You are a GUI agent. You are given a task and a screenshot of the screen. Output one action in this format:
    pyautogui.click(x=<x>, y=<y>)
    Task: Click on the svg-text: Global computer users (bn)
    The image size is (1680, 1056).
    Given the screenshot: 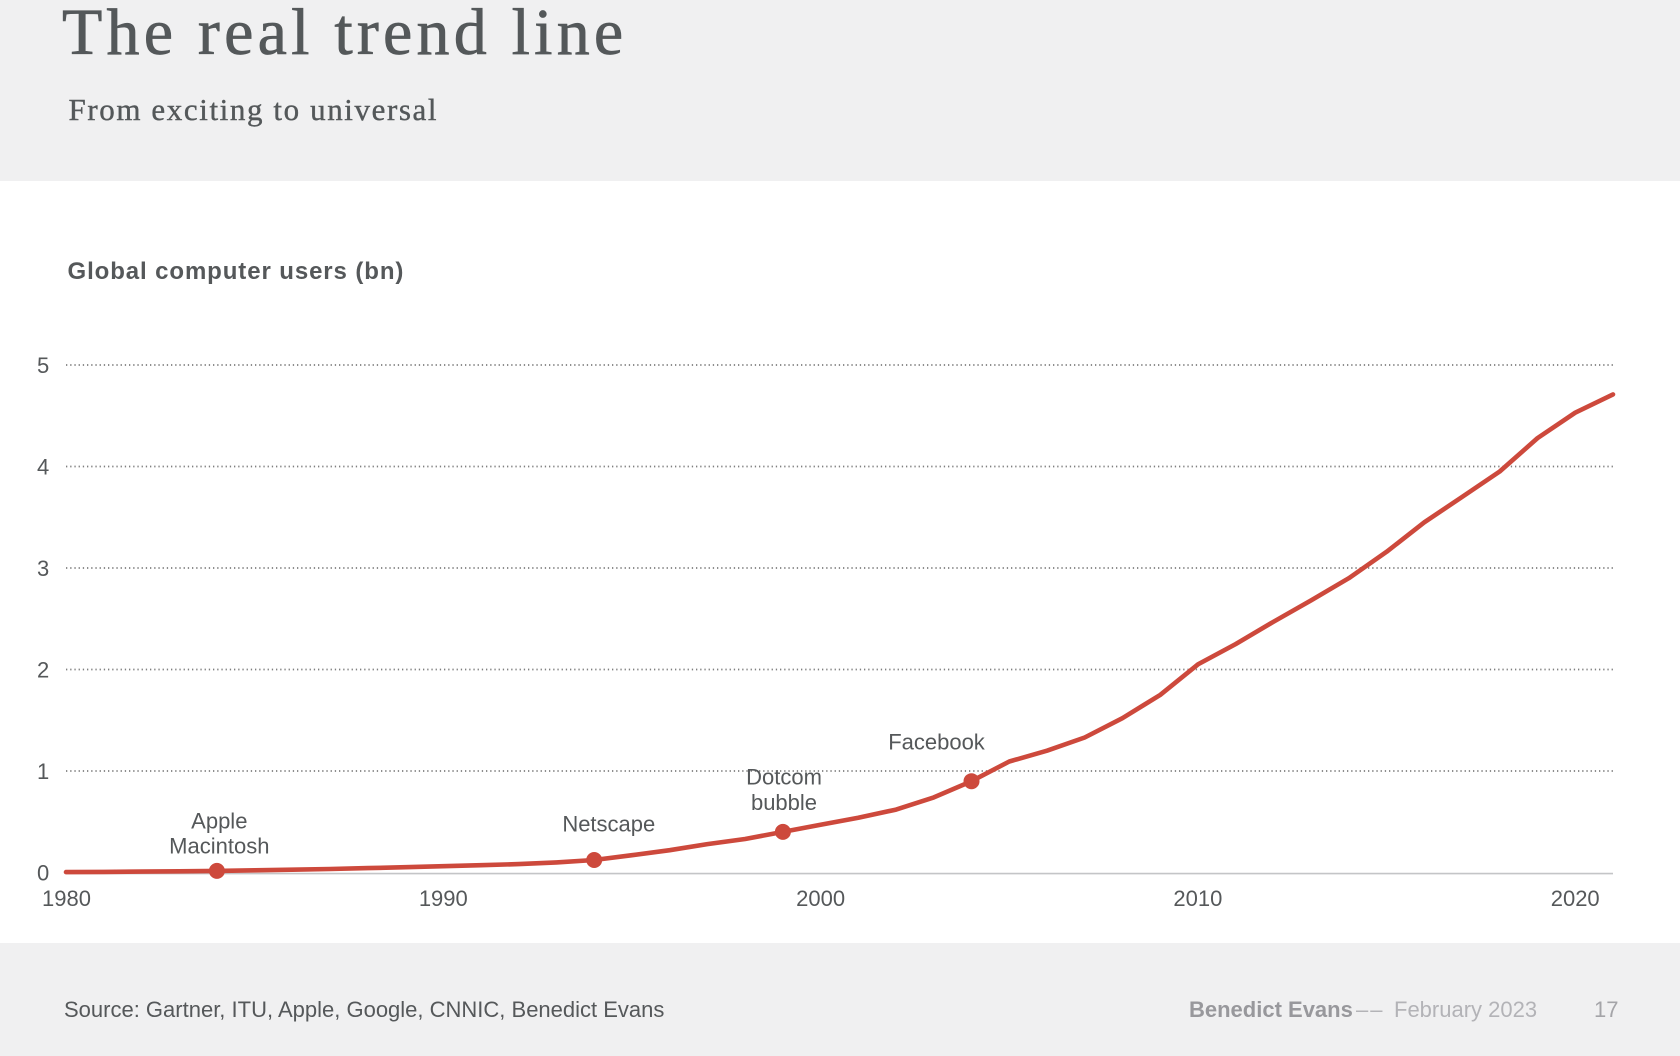 What is the action you would take?
    pyautogui.click(x=236, y=271)
    